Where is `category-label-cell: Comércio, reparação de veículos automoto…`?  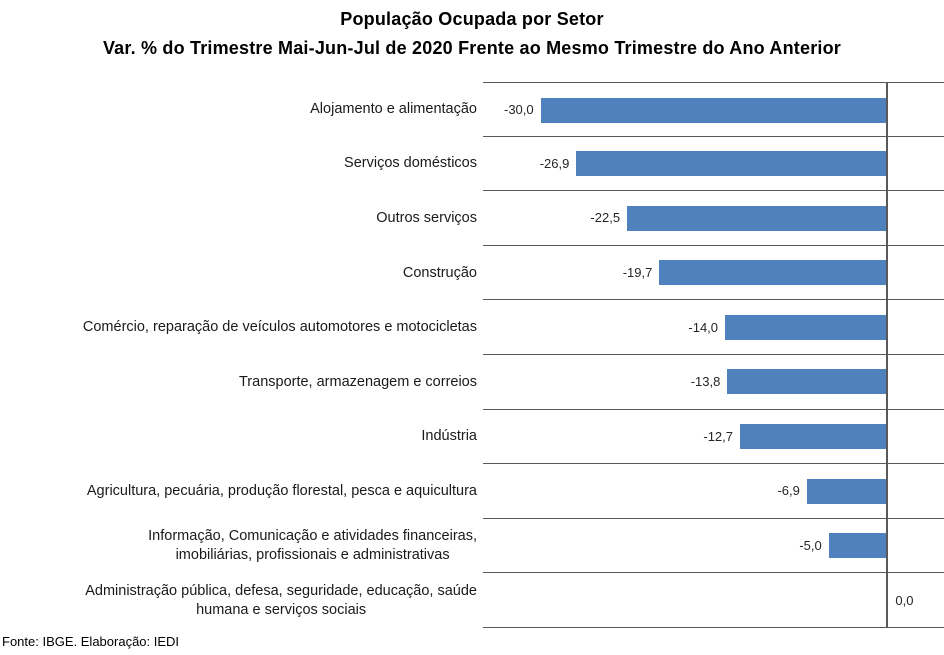 category-label-cell: Comércio, reparação de veículos automoto… is located at coordinates (241, 327).